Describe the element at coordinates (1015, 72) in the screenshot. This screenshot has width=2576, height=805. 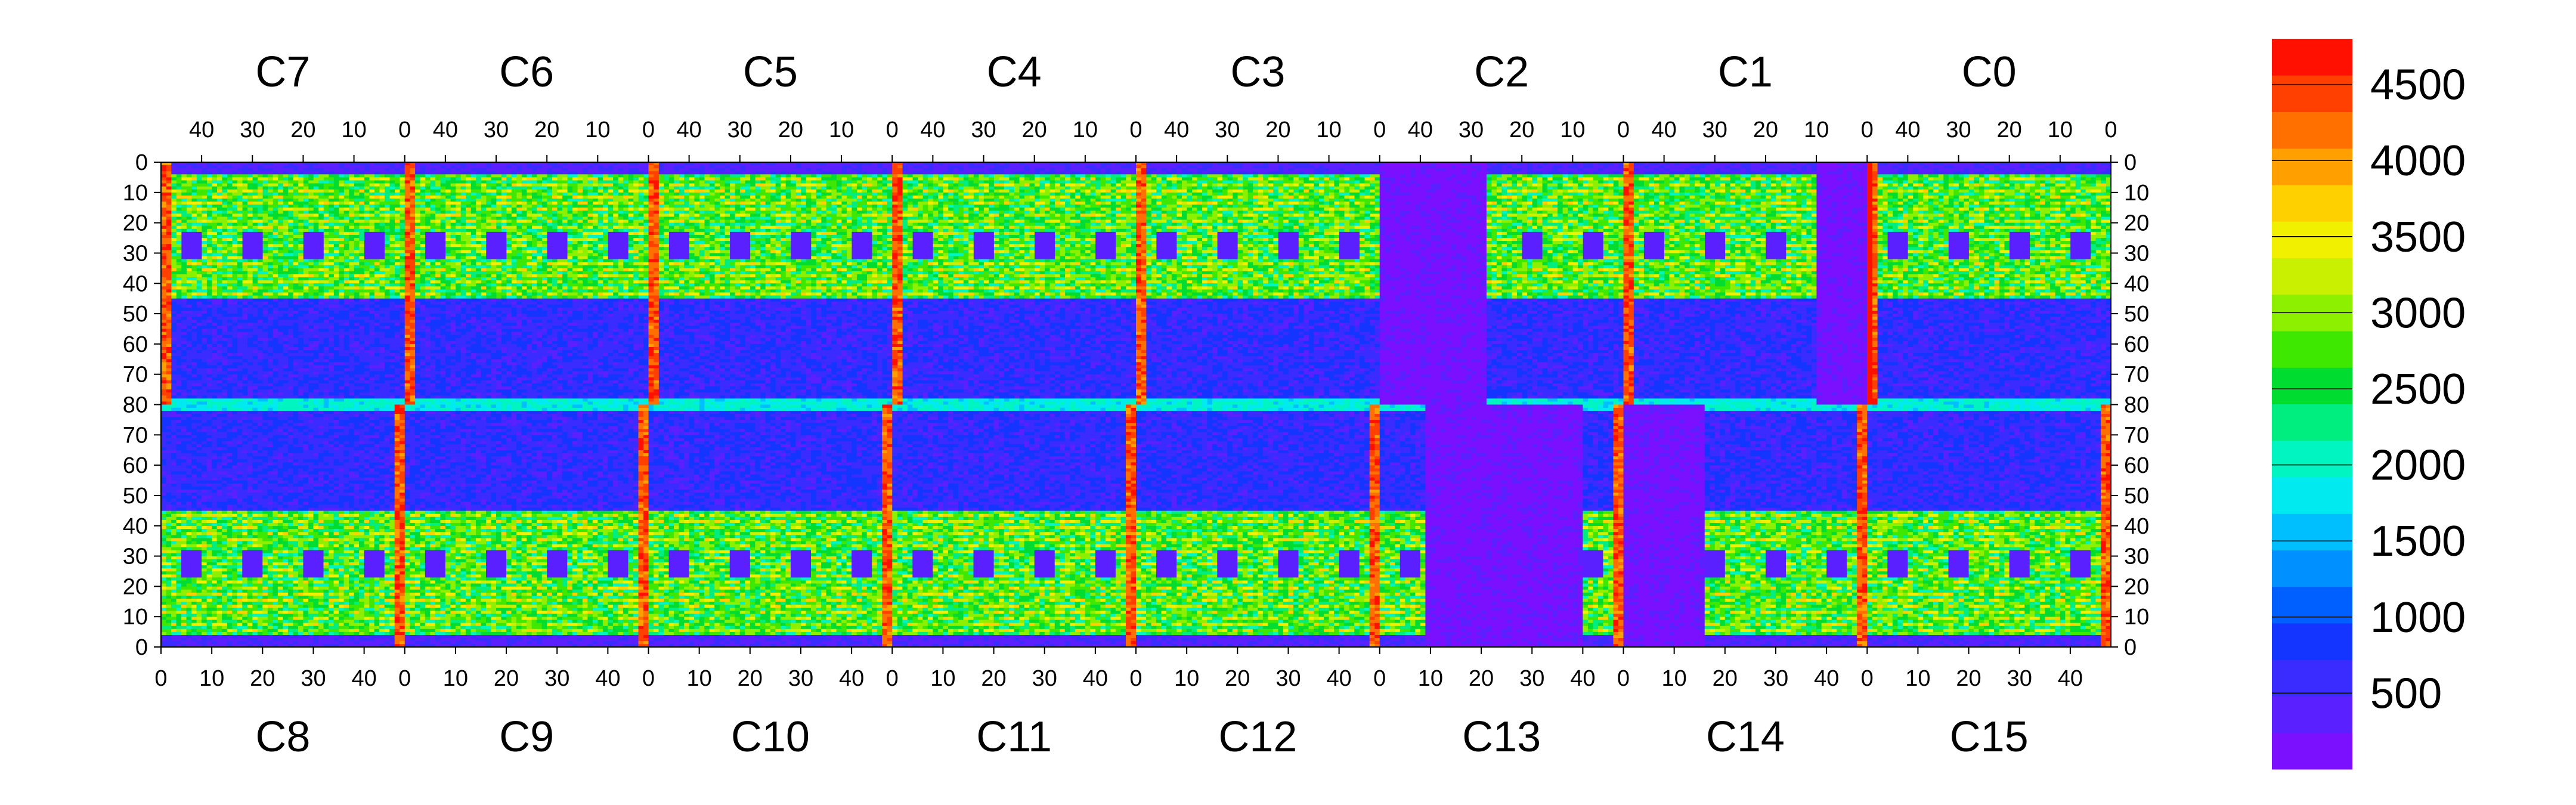
I see `chip-label-top: C4` at that location.